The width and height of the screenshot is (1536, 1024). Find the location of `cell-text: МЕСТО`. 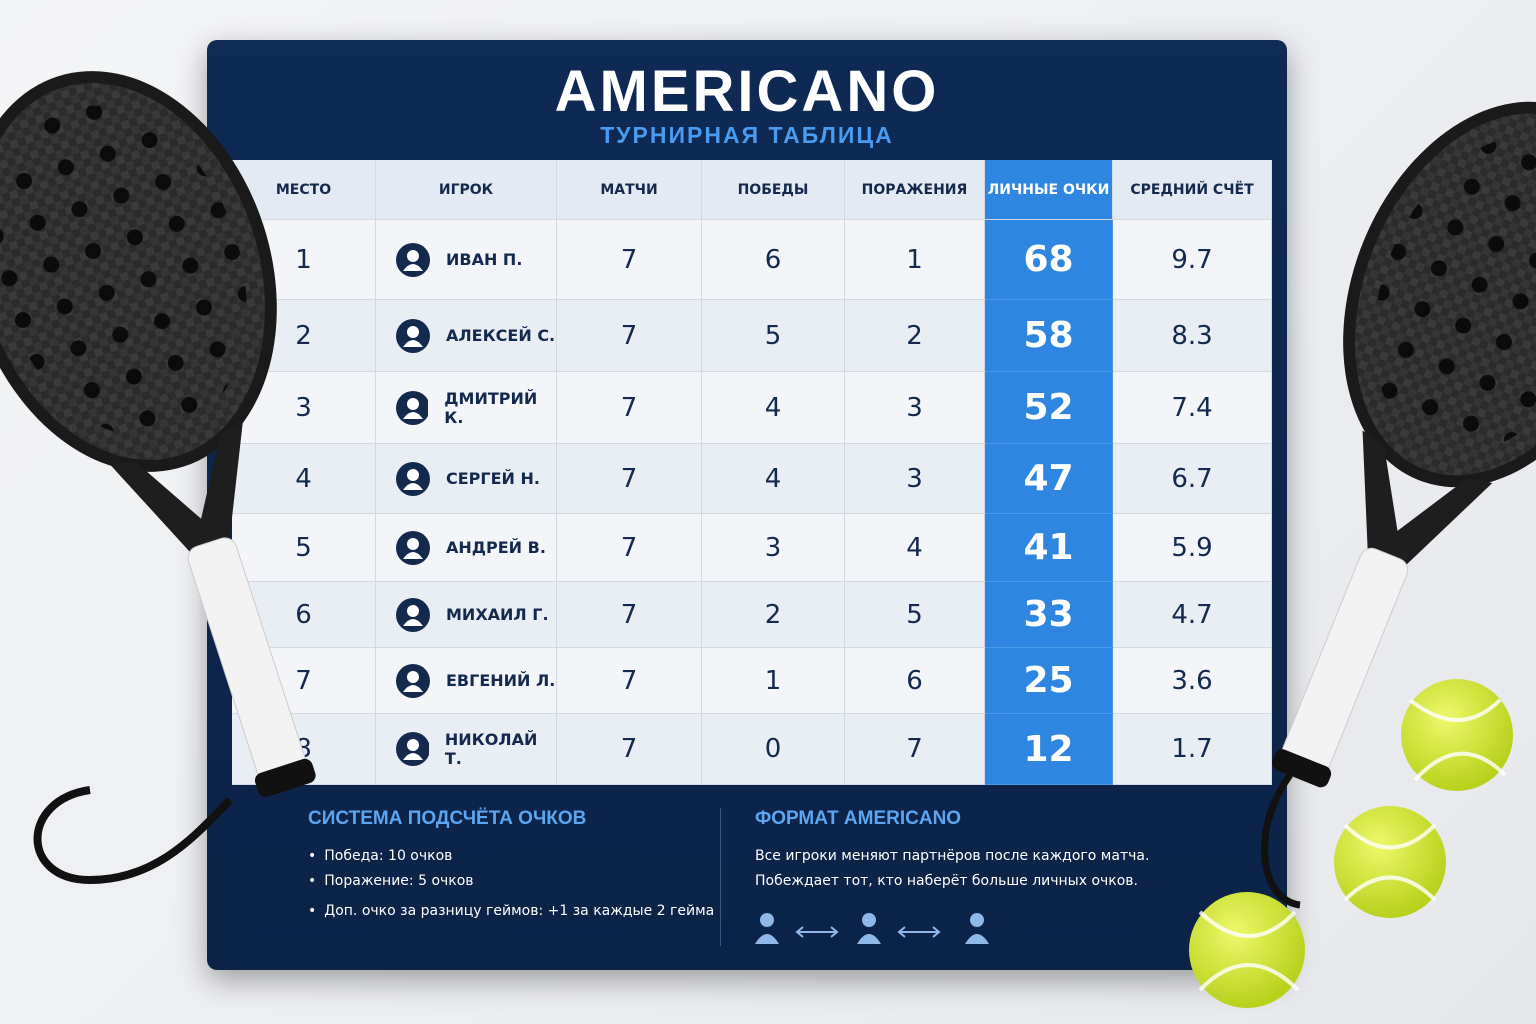

cell-text: МЕСТО is located at coordinates (303, 189).